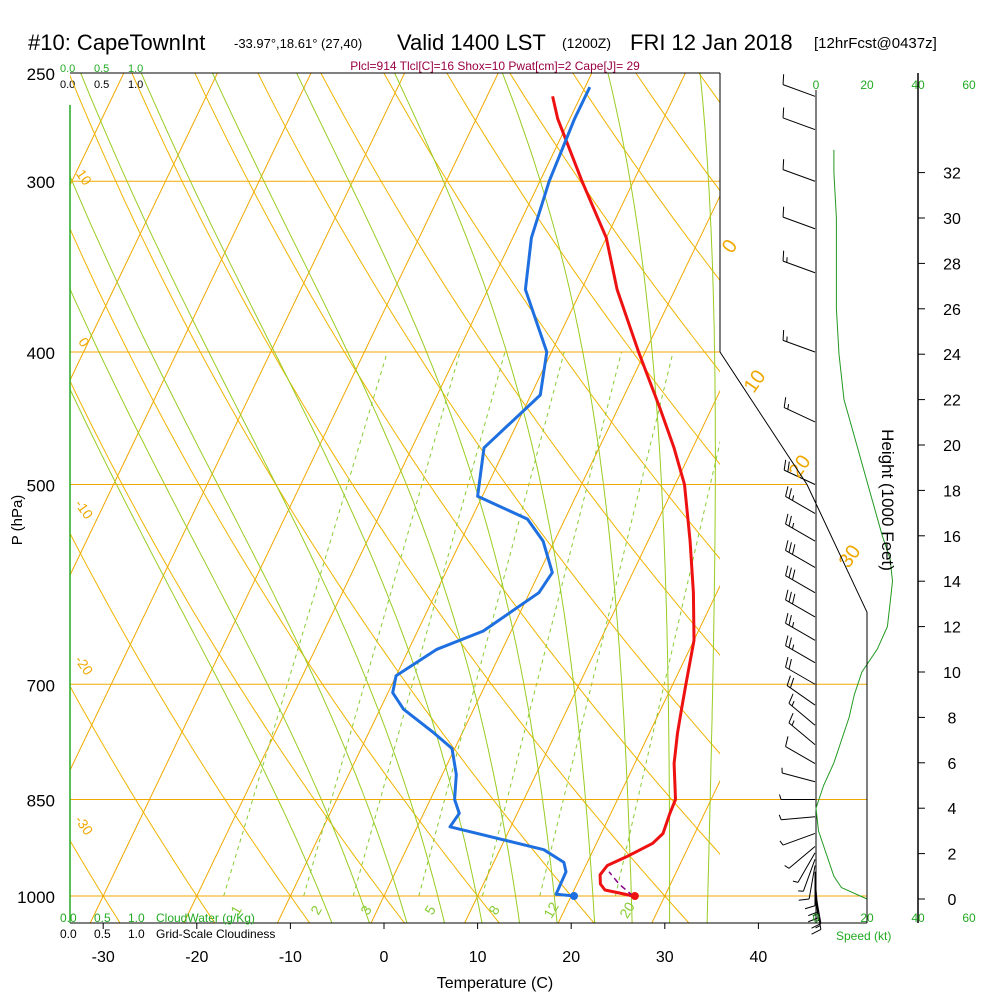 The image size is (1000, 1000). What do you see at coordinates (84, 509) in the screenshot?
I see `left-isotherm-label: -10` at bounding box center [84, 509].